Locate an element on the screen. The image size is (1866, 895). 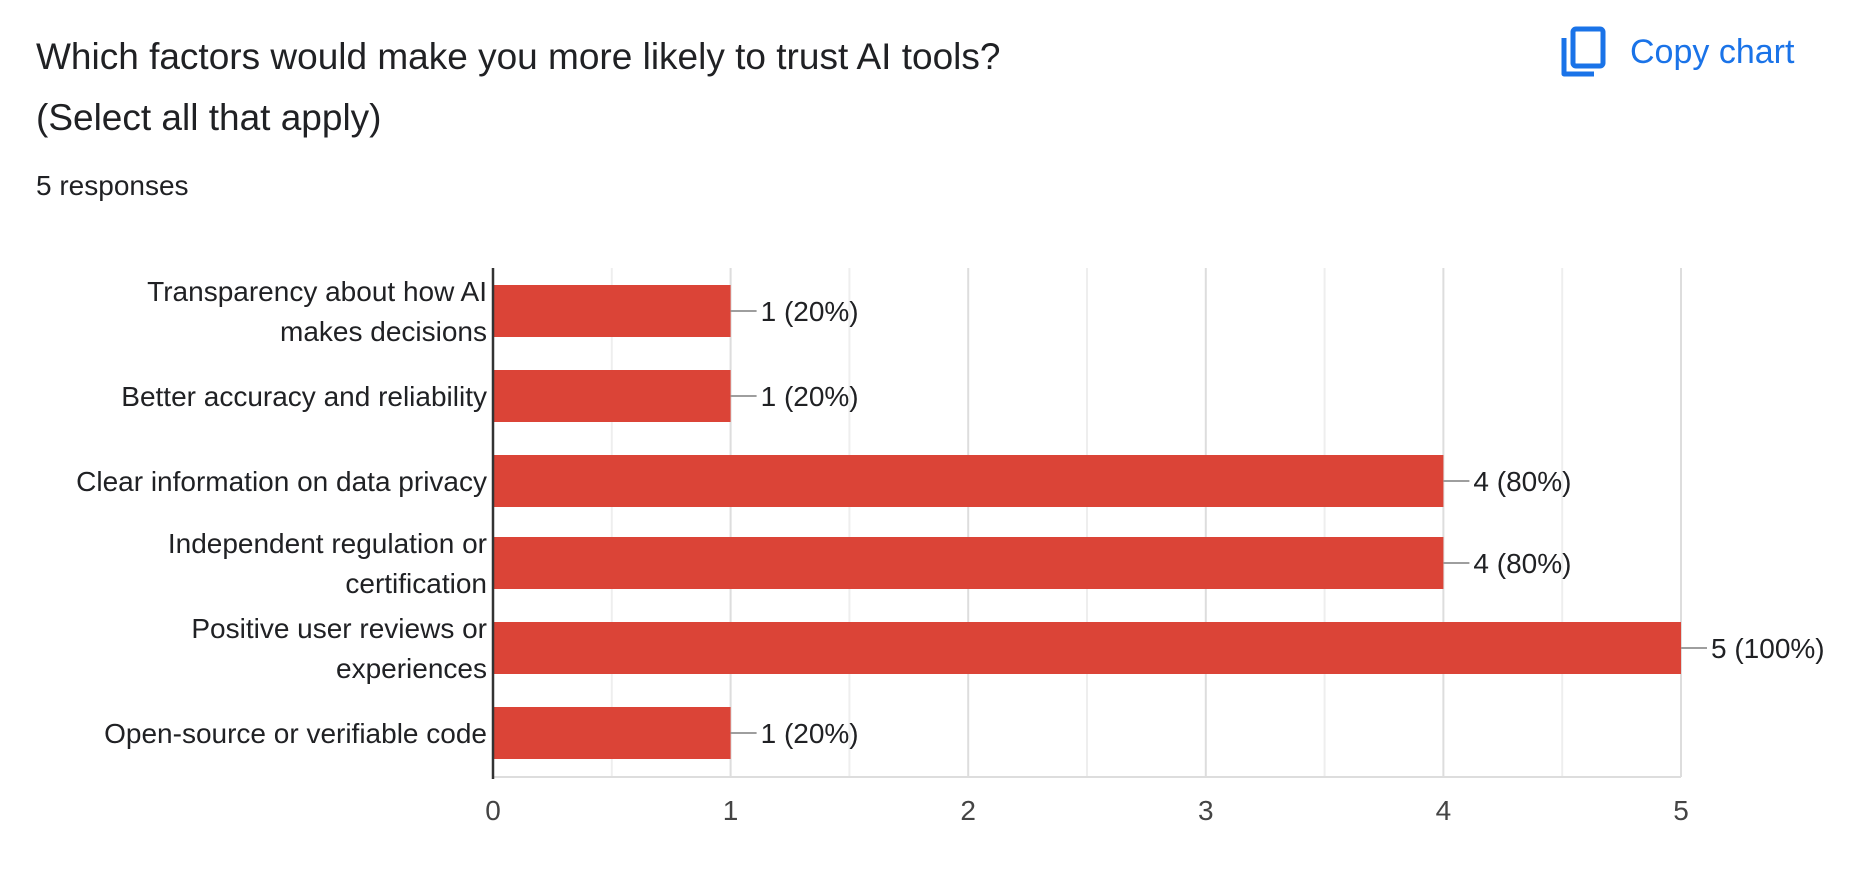
x-tick-label: 1 is located at coordinates (731, 810).